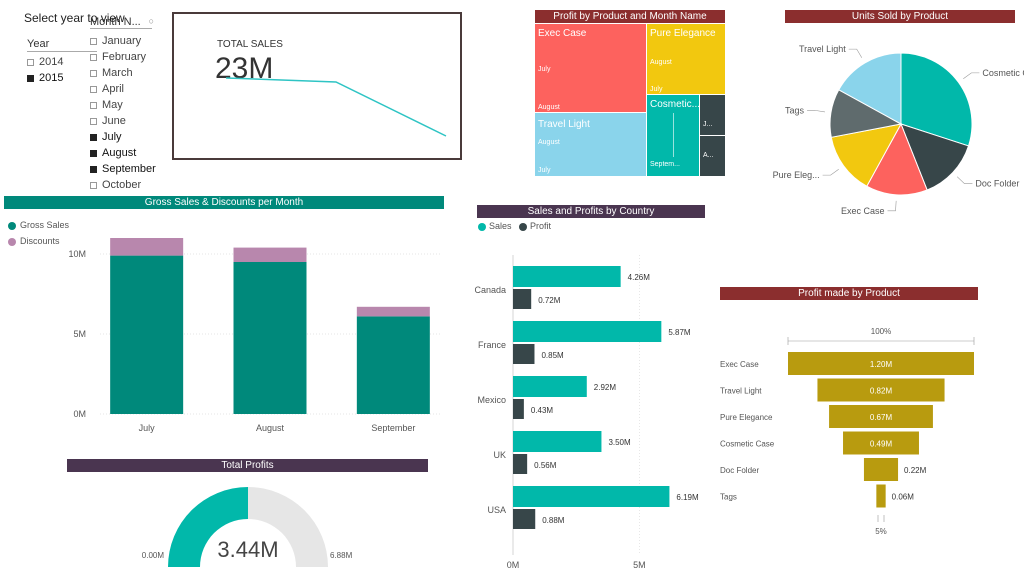  Describe the element at coordinates (542, 410) in the screenshot. I see `bar-data-label: 0.43M` at that location.